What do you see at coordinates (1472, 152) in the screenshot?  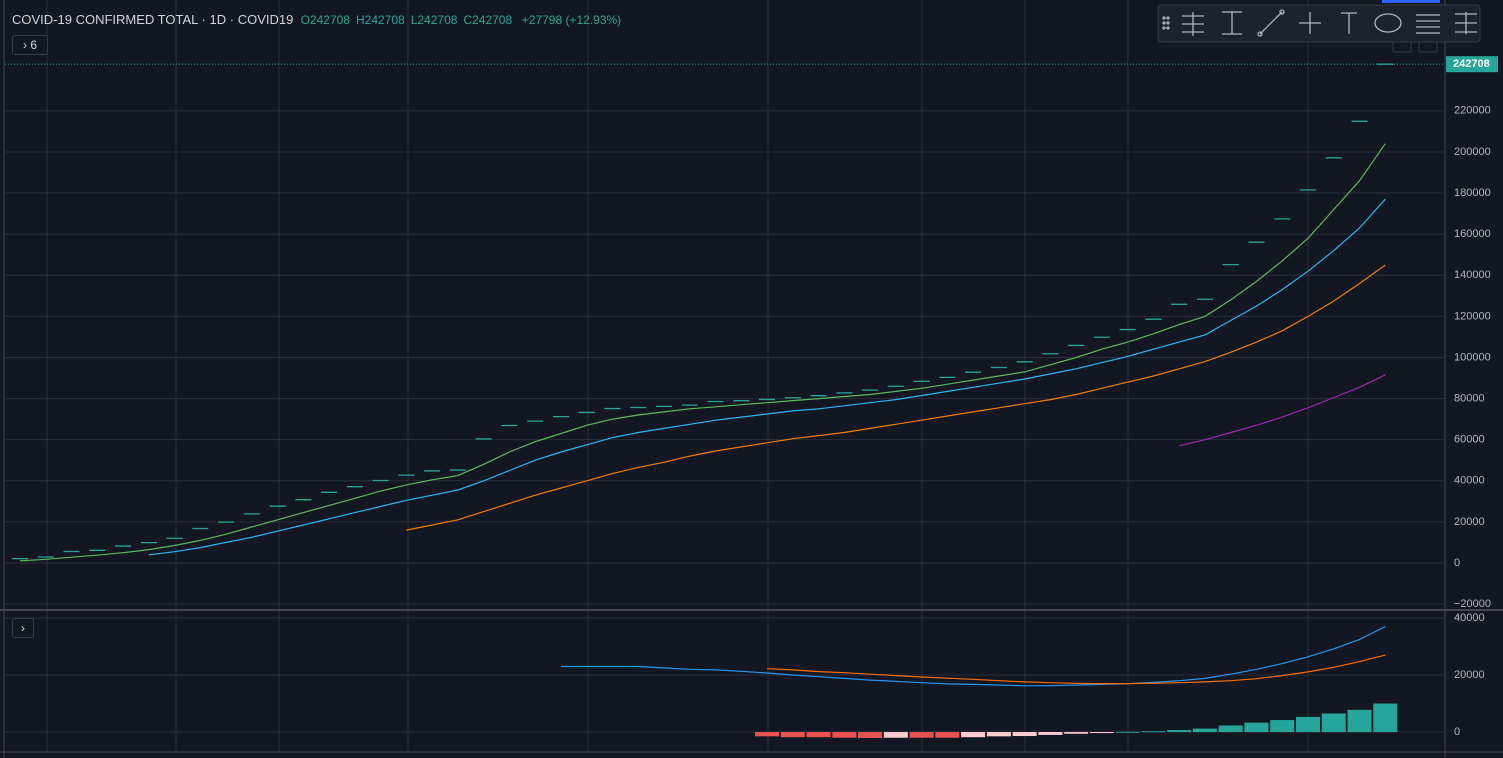 I see `y-tick-label: 200000` at bounding box center [1472, 152].